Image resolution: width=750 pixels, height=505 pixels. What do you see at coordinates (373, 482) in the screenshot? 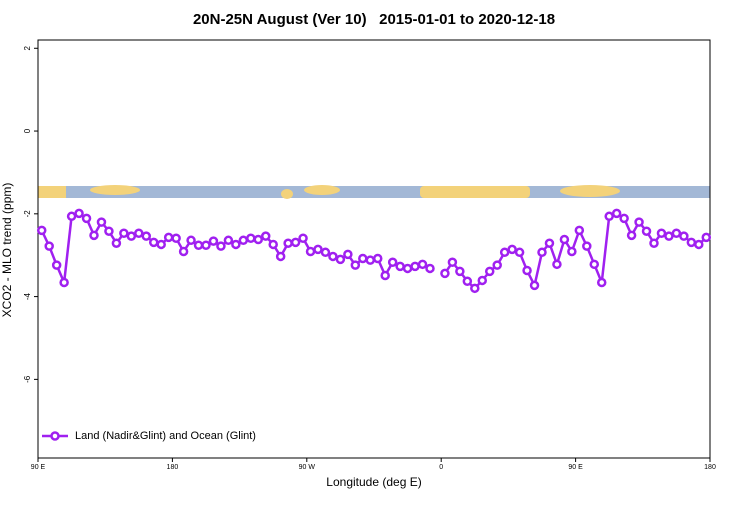
I see `x-axis-label: Longitude (deg E)` at bounding box center [373, 482].